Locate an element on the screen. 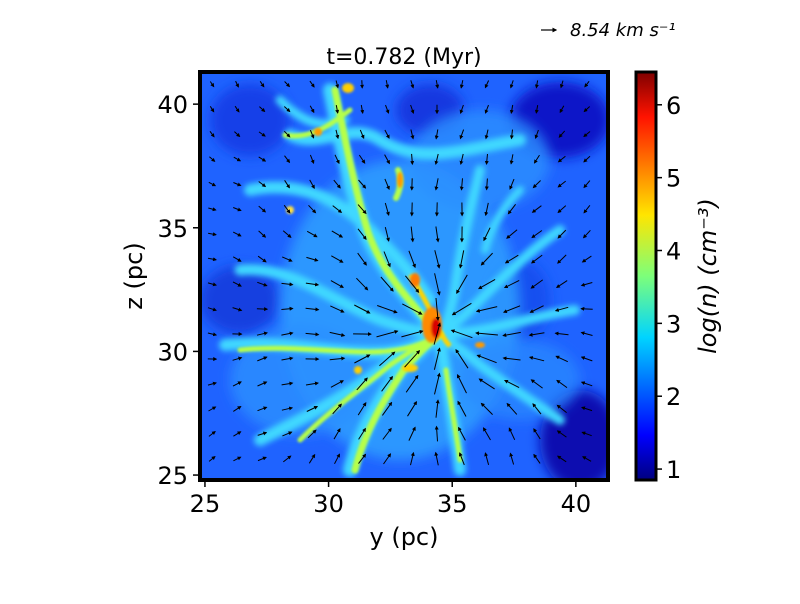 This screenshot has height=604, width=800. quiver-key: 8.54 km s⁻¹ is located at coordinates (608, 30).